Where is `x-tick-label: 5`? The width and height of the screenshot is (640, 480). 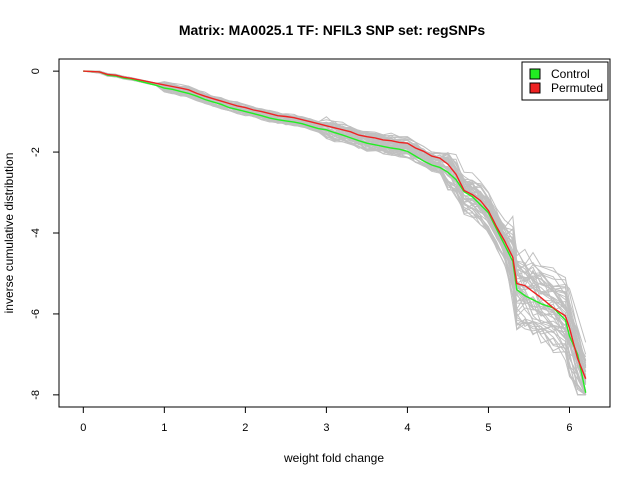 x-tick-label: 5 is located at coordinates (488, 428).